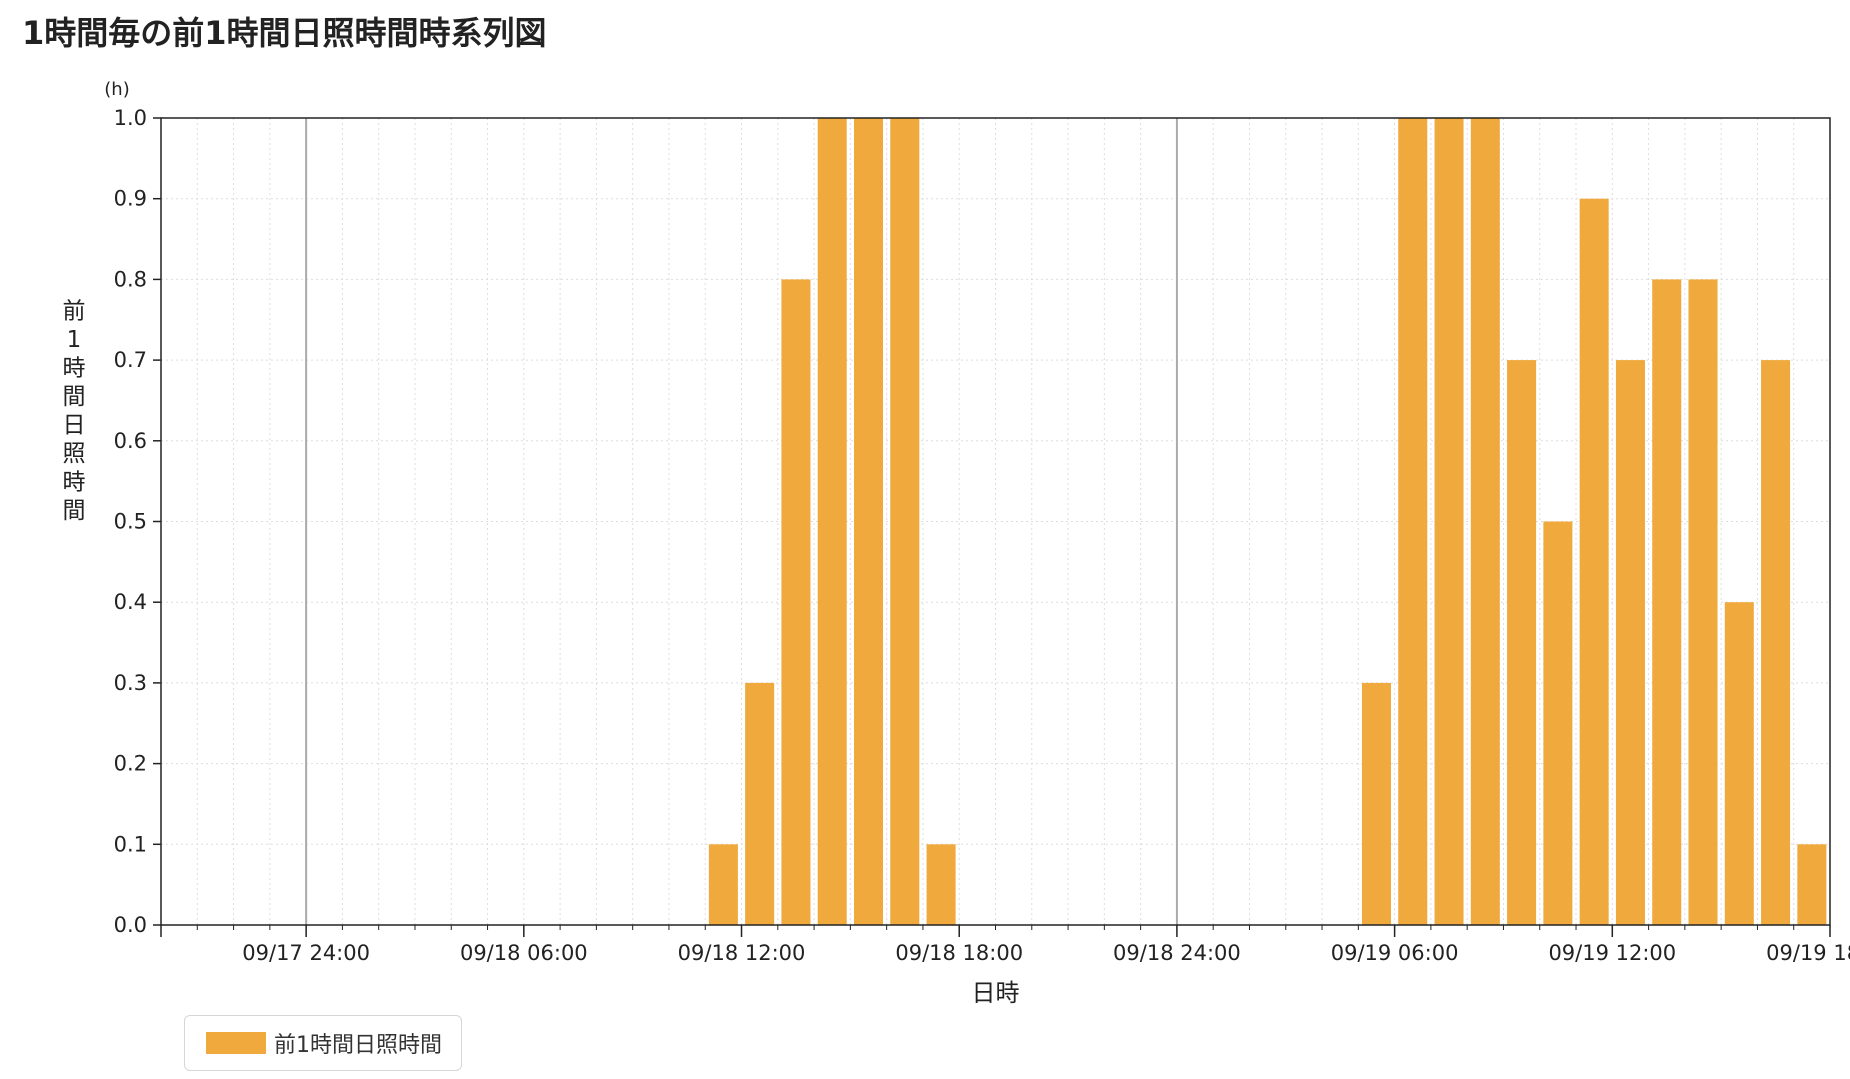 Image resolution: width=1850 pixels, height=1079 pixels. Describe the element at coordinates (130, 279) in the screenshot. I see `y-tick-label: 0.8` at that location.